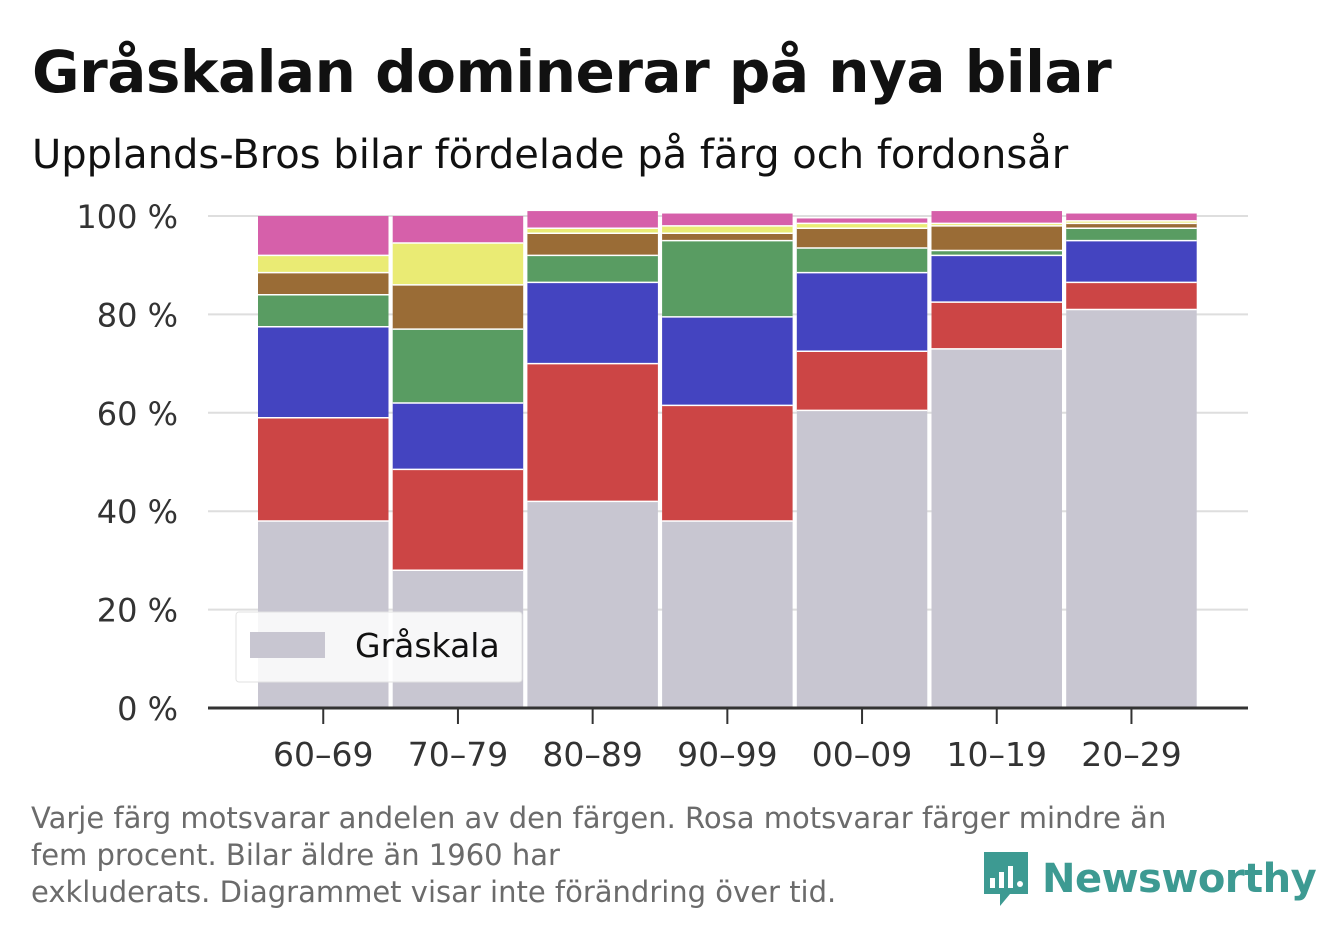  Describe the element at coordinates (572, 72) in the screenshot. I see `chart-title: Gråskalan dominerar på nya bilar` at that location.